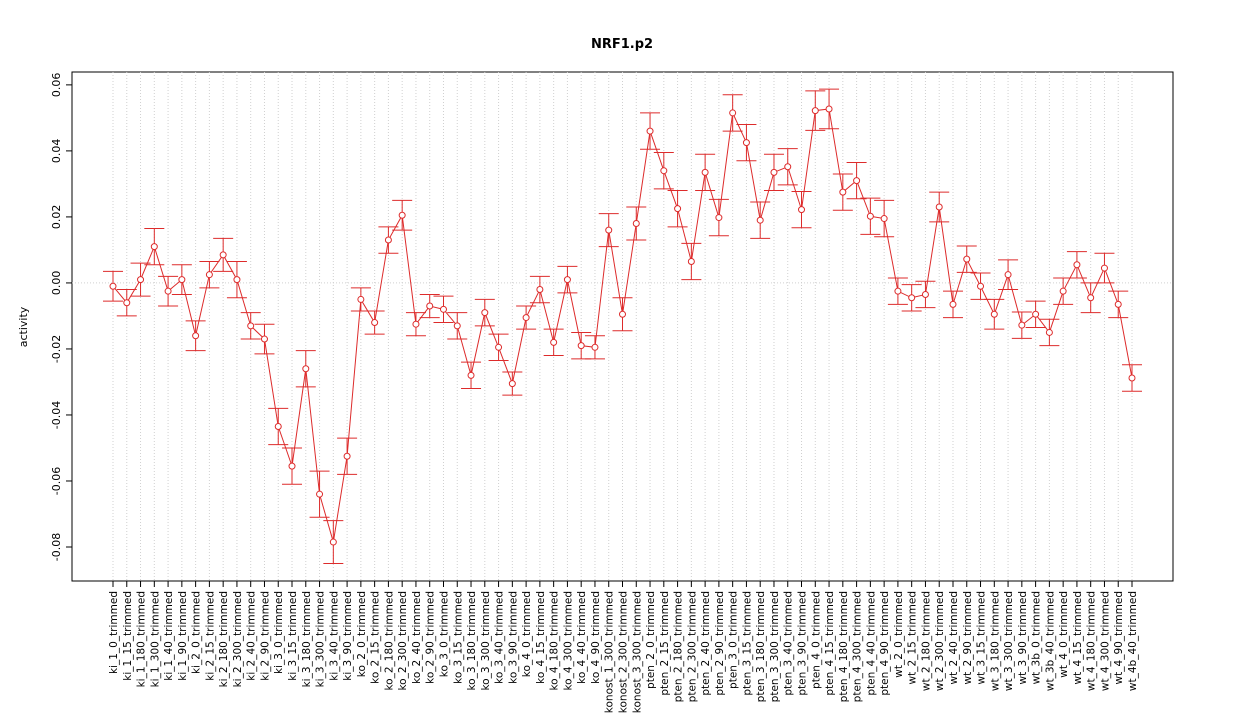 The width and height of the screenshot is (1245, 720). I want to click on x-tick-label: ki_1_180_trimmed, so click(142, 639).